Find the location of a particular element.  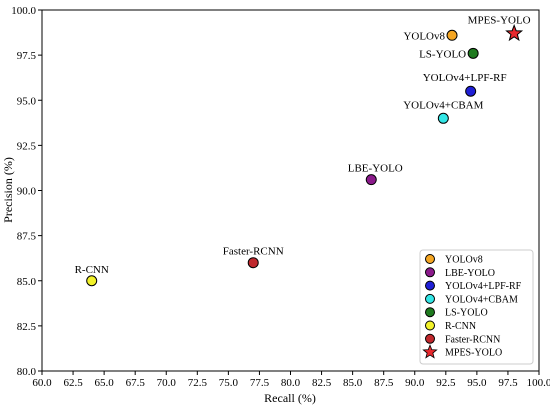

x-tick-label: 72.5 is located at coordinates (198, 383).